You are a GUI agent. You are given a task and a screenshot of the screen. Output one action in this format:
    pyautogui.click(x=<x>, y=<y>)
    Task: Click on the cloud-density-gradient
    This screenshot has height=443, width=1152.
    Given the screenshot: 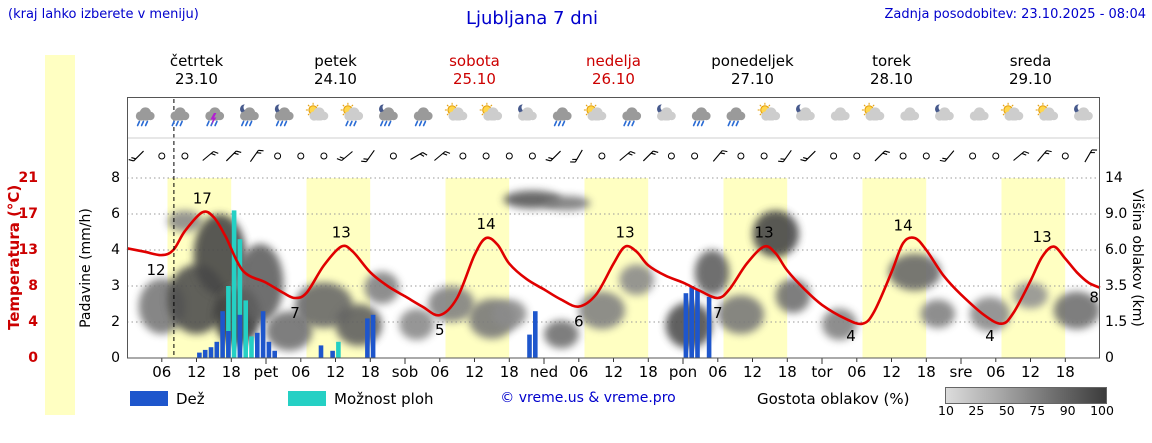 What is the action you would take?
    pyautogui.click(x=1026, y=395)
    